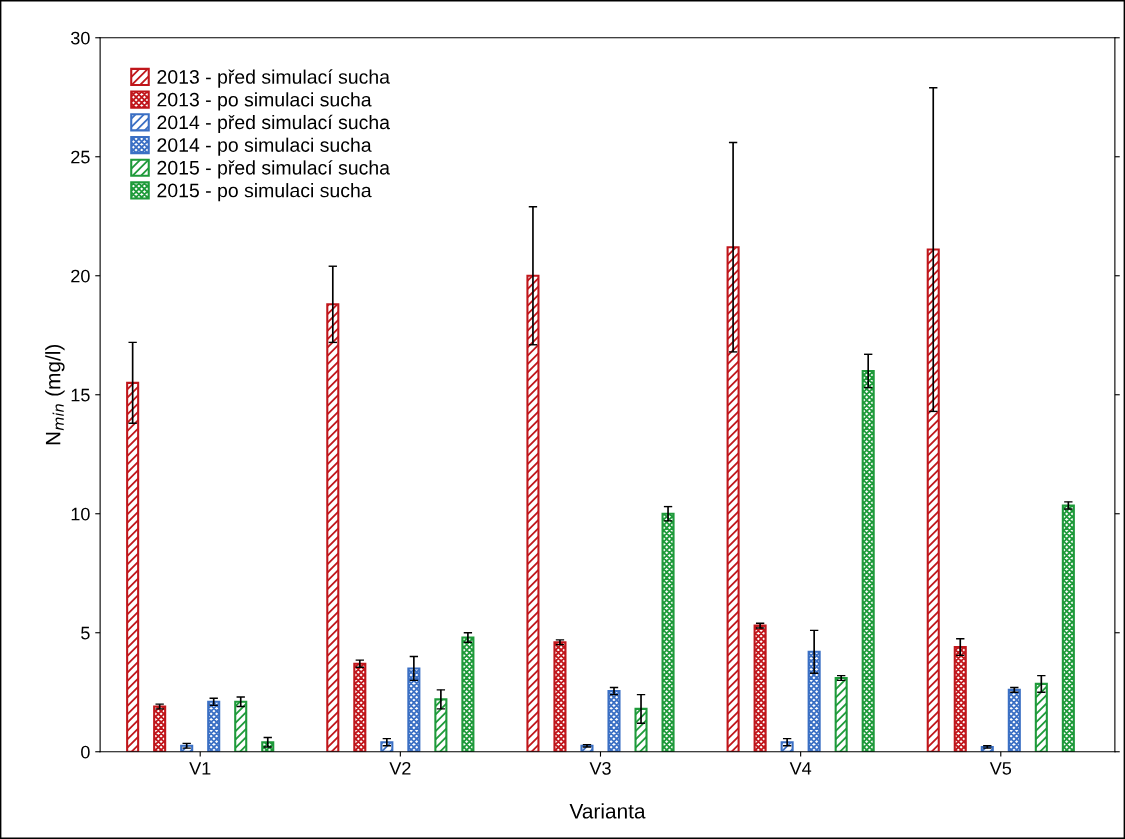  Describe the element at coordinates (85, 633) in the screenshot. I see `y-tick-label: 5` at that location.